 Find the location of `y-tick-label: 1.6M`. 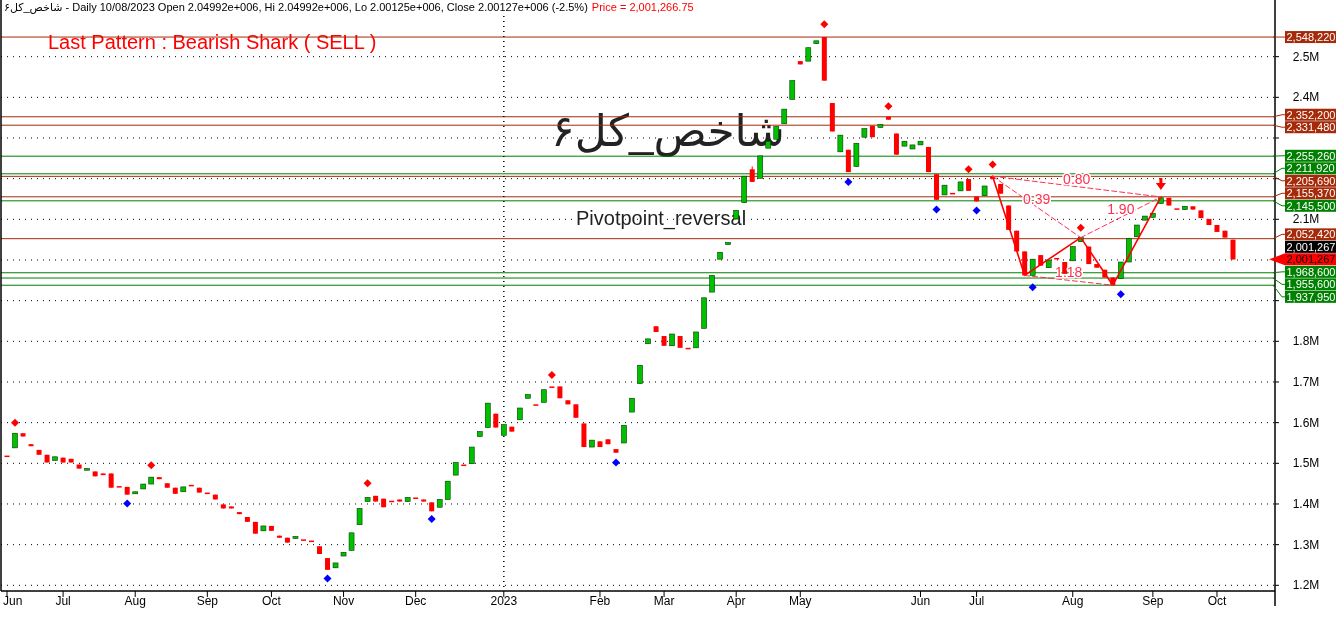

y-tick-label: 1.6M is located at coordinates (1306, 422).